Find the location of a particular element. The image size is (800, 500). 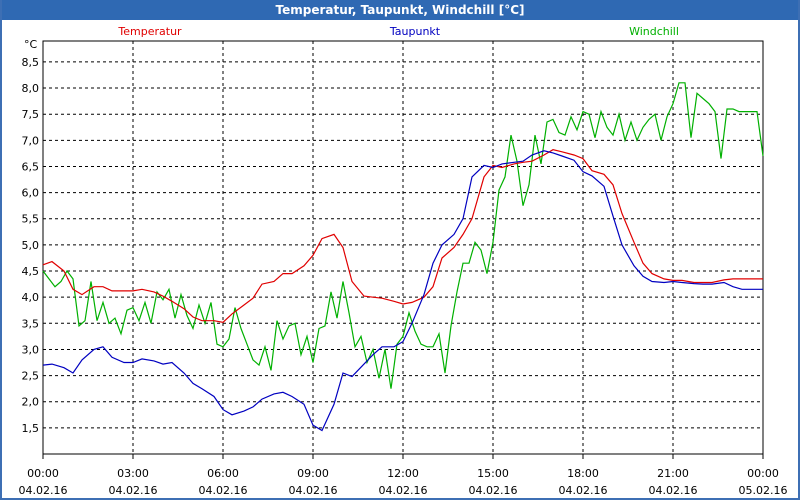

y-tick-label: 5,5 is located at coordinates (31, 219).